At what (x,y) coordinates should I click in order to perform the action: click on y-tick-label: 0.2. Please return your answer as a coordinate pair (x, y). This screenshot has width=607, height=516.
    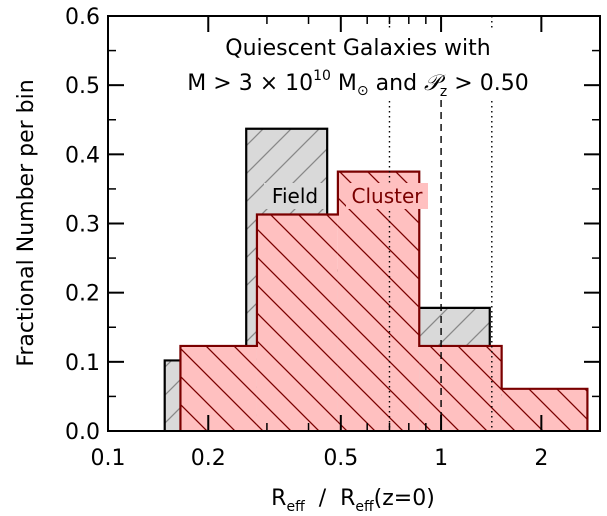
    Looking at the image, I should click on (82, 294).